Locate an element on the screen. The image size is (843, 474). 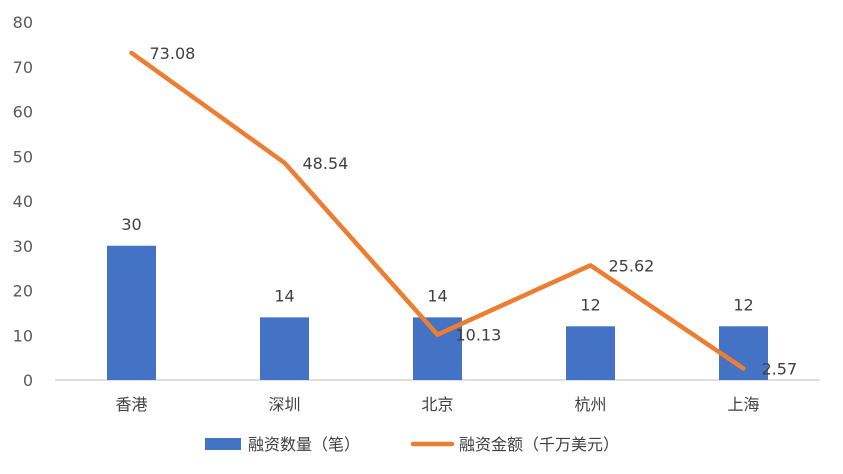
y-axis-ticks: 0 10 20 30 40 50 60 70 80 is located at coordinates (23, 201).